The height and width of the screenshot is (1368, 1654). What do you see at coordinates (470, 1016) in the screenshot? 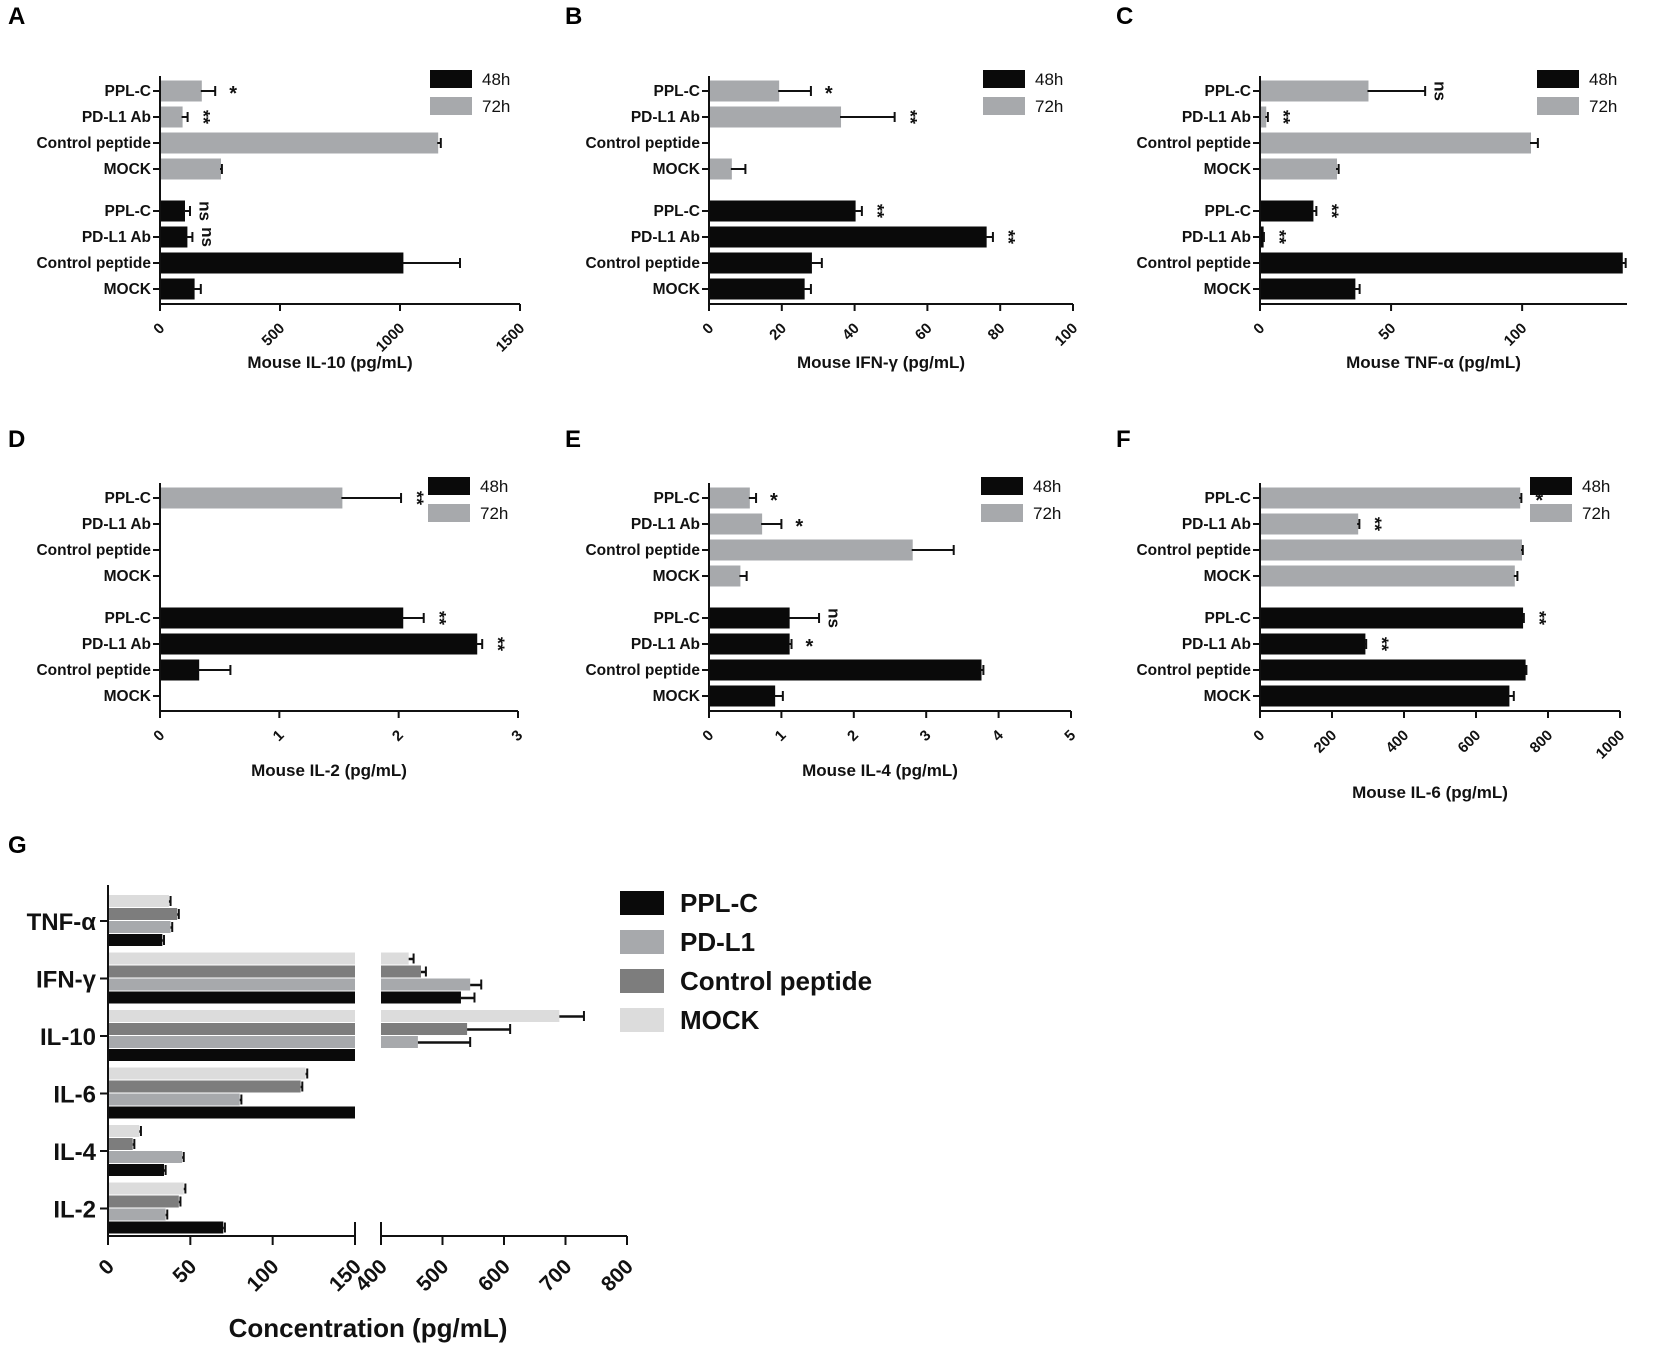
I see `bar-il-10-mock-continued` at bounding box center [470, 1016].